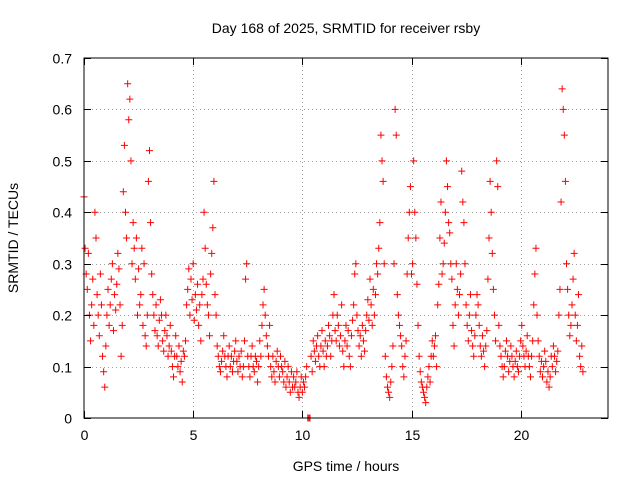  Describe the element at coordinates (522, 435) in the screenshot. I see `x-tick-label: 20` at that location.